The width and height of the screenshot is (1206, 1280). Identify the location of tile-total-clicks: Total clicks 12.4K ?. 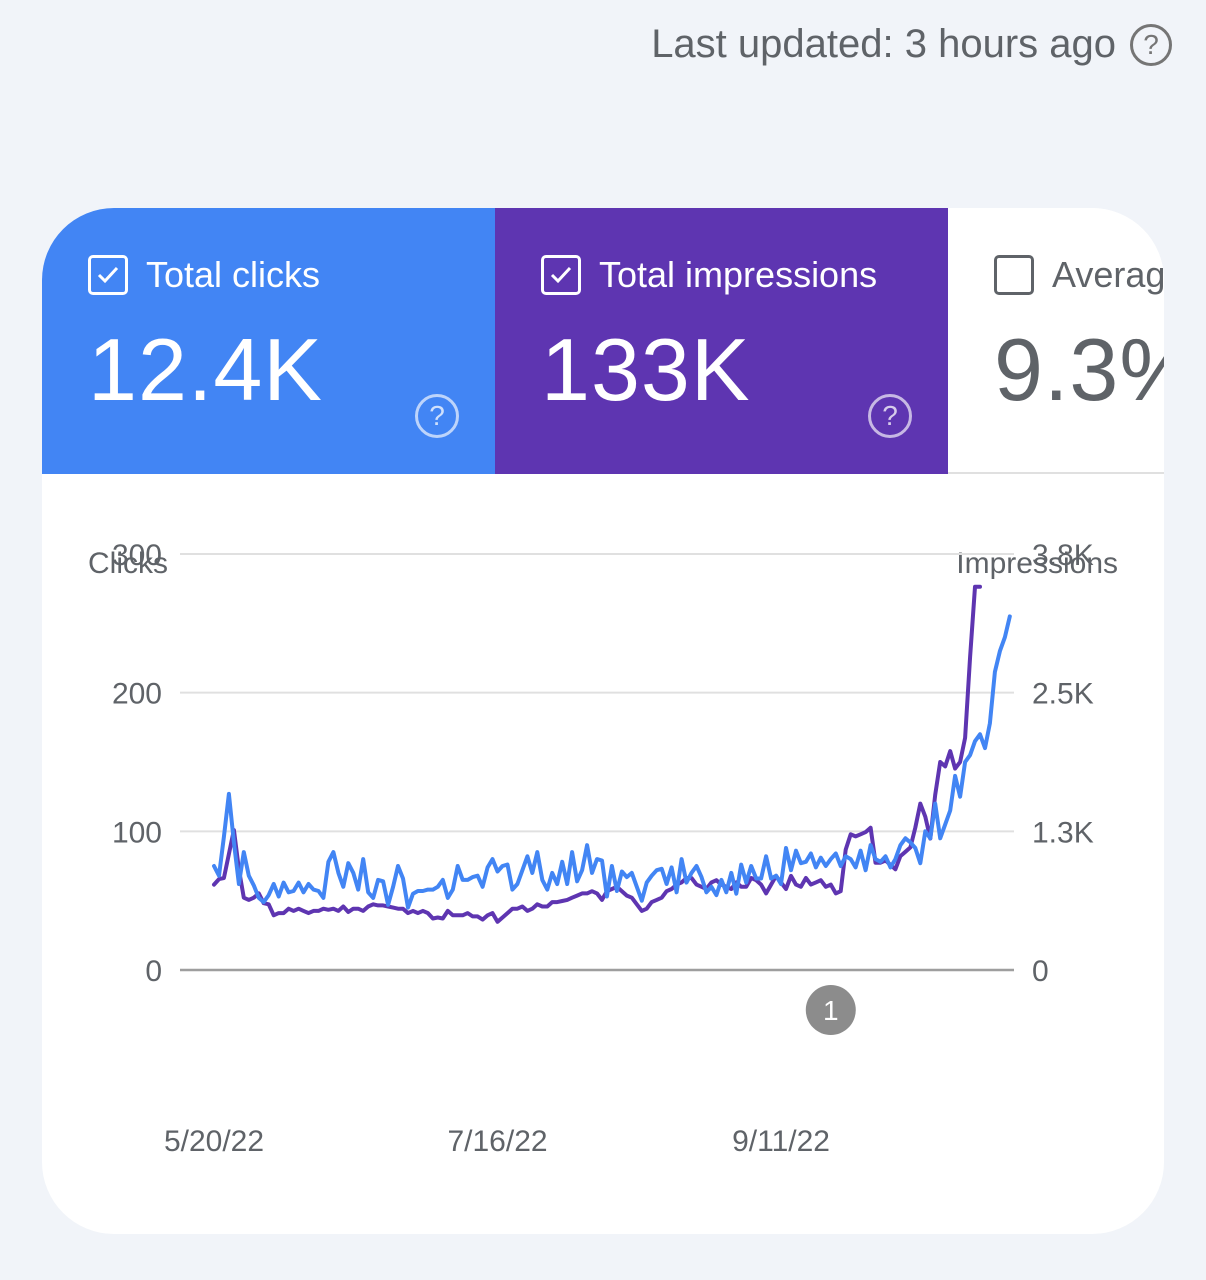
(268, 341).